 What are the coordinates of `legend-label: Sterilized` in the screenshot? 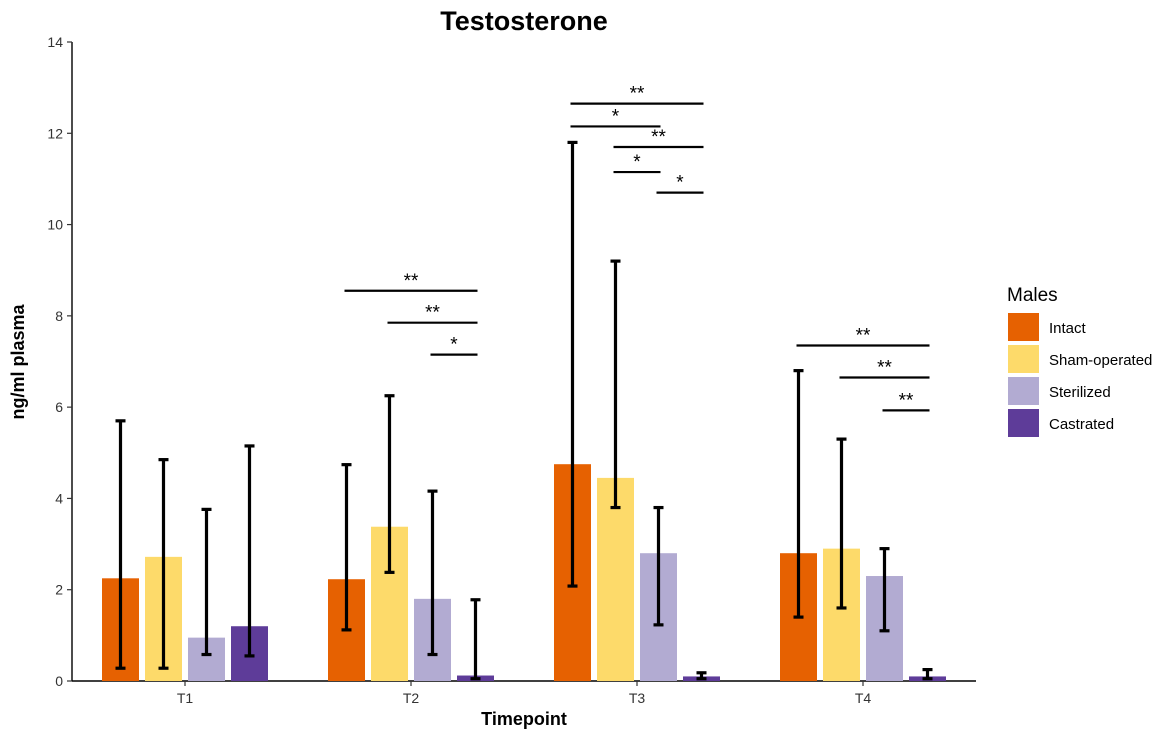 It's located at (1080, 392).